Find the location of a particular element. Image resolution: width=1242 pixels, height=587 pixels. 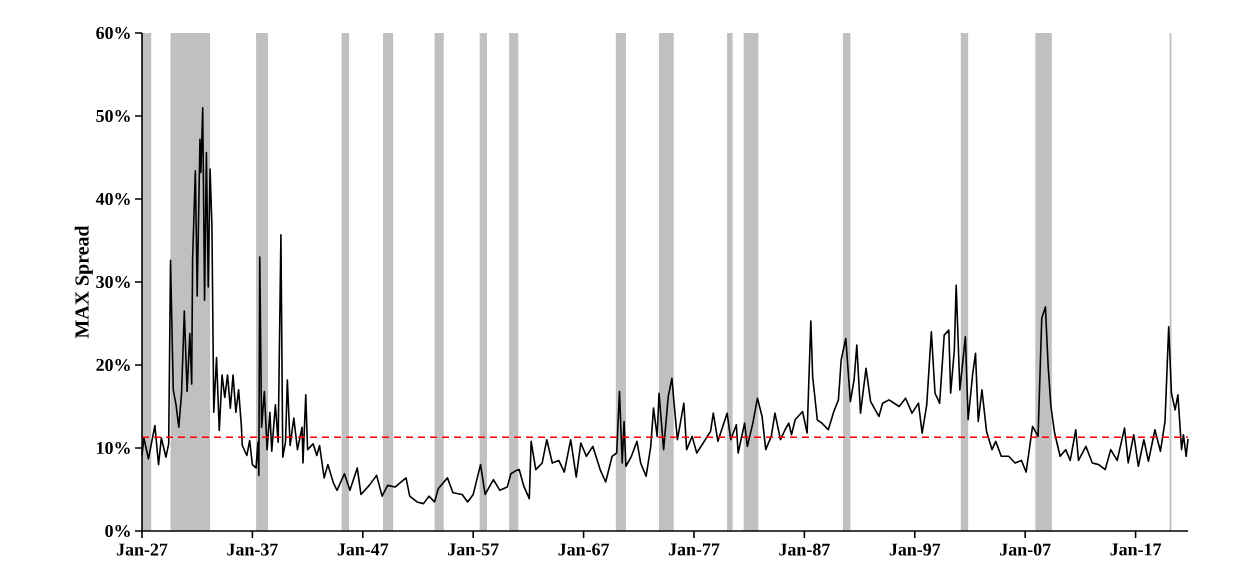

x-tick-label: Jan-57 is located at coordinates (473, 549).